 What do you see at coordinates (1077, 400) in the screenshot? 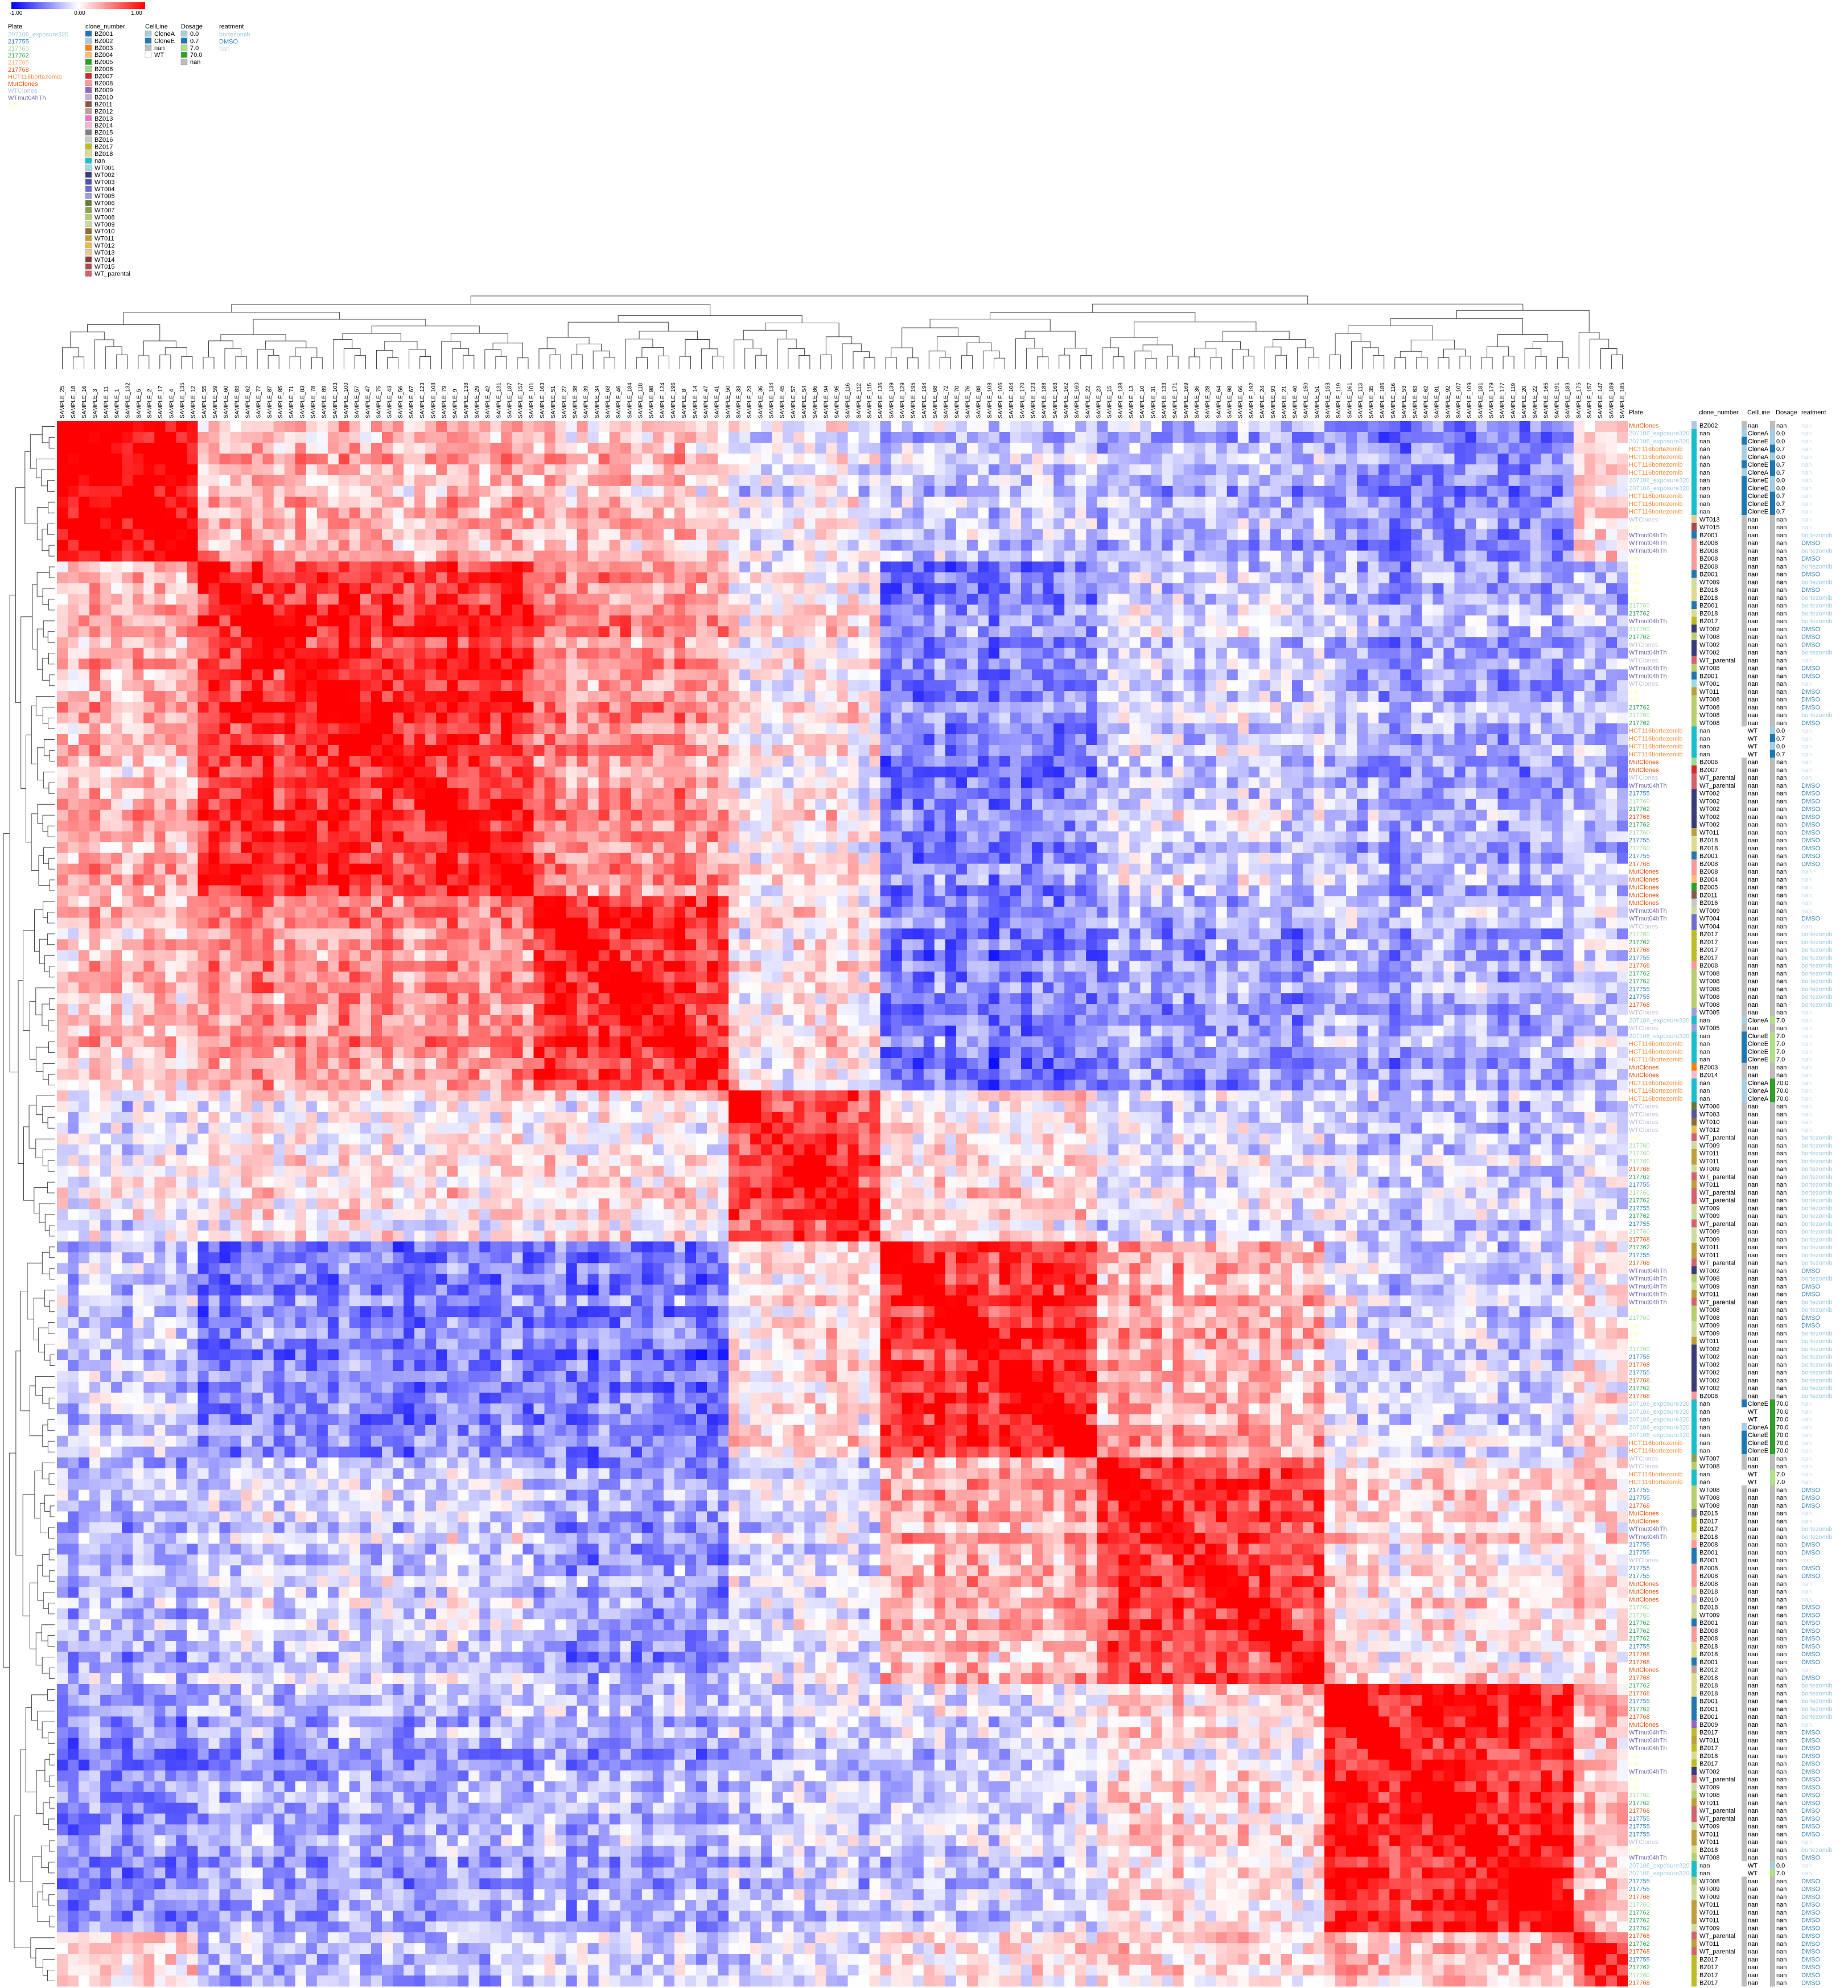
I see `x-tick-label: SAMPLE_160` at bounding box center [1077, 400].